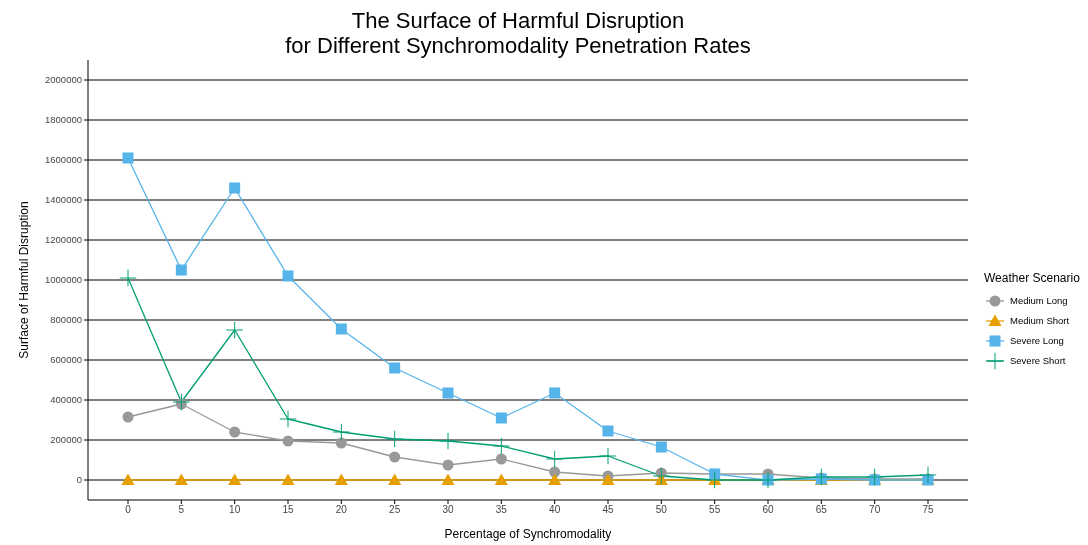  What do you see at coordinates (66, 440) in the screenshot?
I see `y-tick-label: 200000` at bounding box center [66, 440].